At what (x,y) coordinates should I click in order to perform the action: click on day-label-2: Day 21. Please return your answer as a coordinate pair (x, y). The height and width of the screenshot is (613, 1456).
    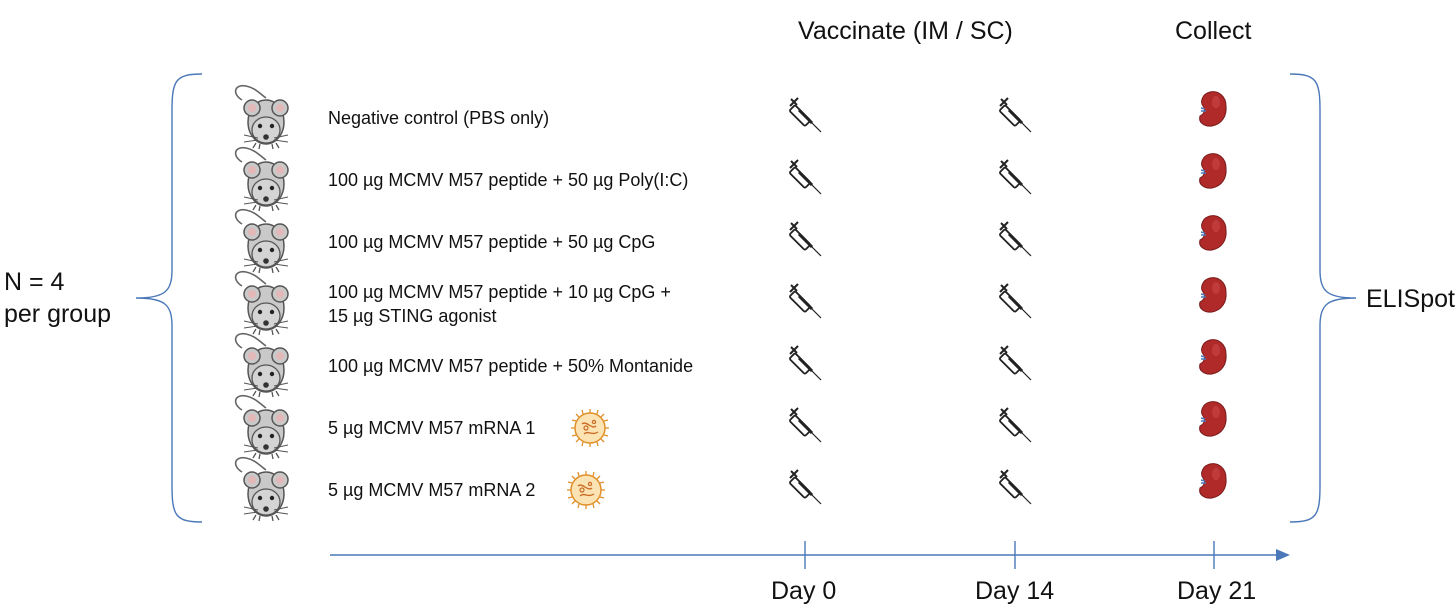
    Looking at the image, I should click on (1217, 591).